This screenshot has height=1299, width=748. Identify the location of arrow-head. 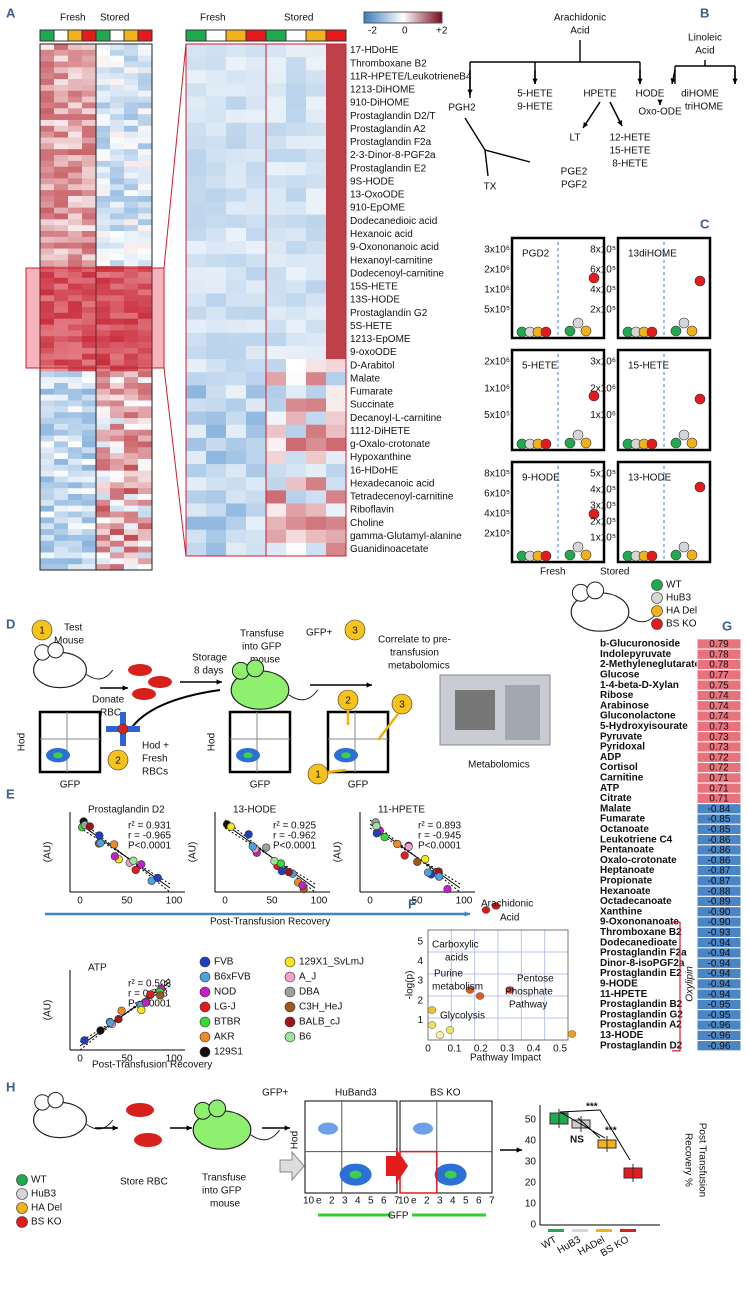
(115, 1128).